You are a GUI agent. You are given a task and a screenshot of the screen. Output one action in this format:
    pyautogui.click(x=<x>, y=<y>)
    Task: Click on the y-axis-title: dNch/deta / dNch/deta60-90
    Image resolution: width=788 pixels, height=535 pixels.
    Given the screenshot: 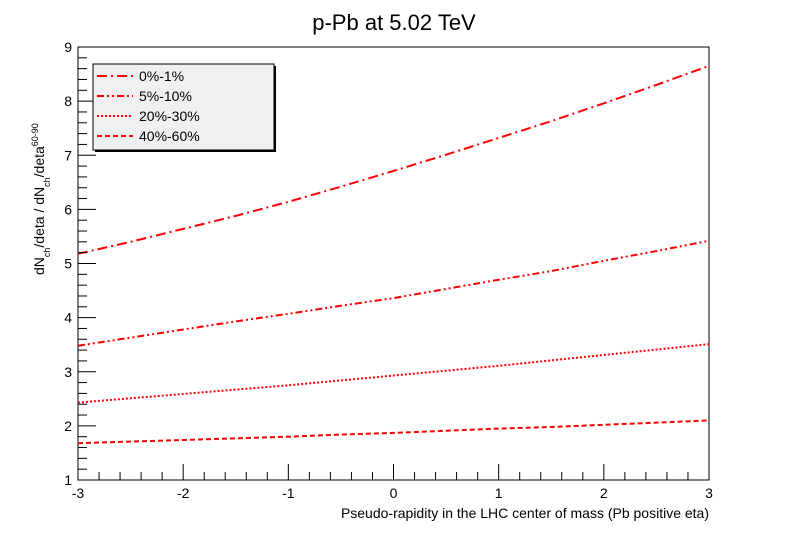 What is the action you would take?
    pyautogui.click(x=41, y=199)
    